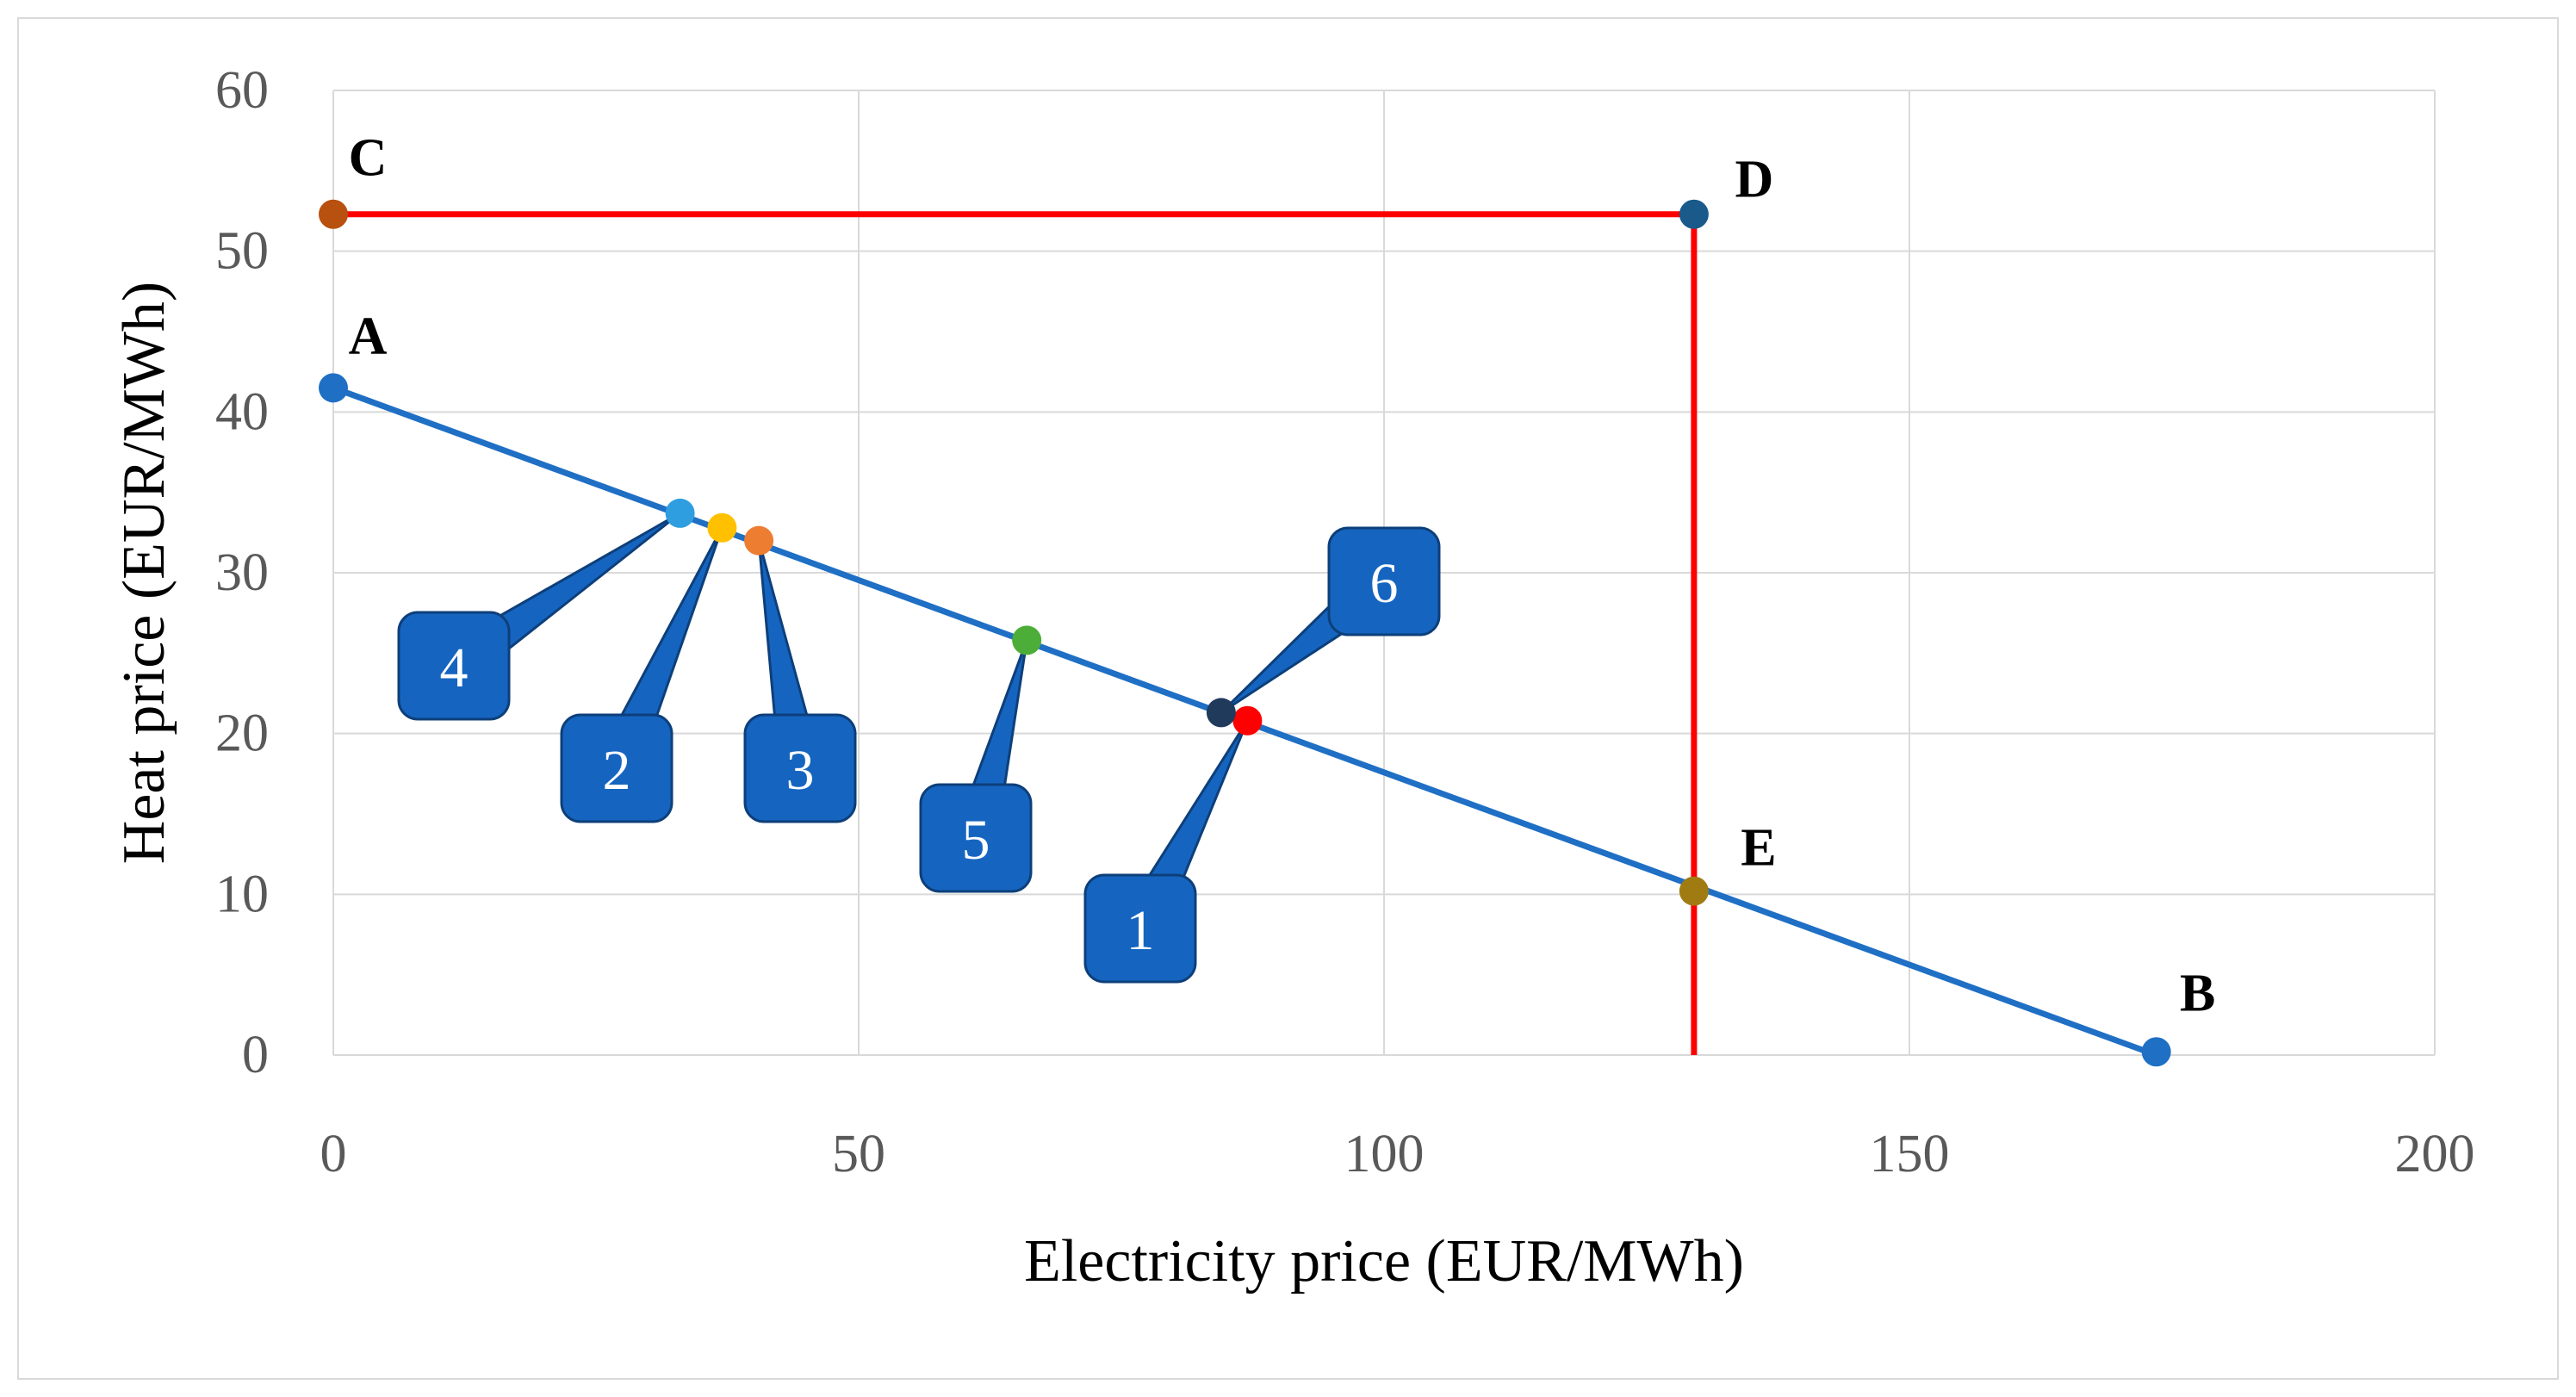 The height and width of the screenshot is (1397, 2576). What do you see at coordinates (368, 336) in the screenshot?
I see `point-label-A: A` at bounding box center [368, 336].